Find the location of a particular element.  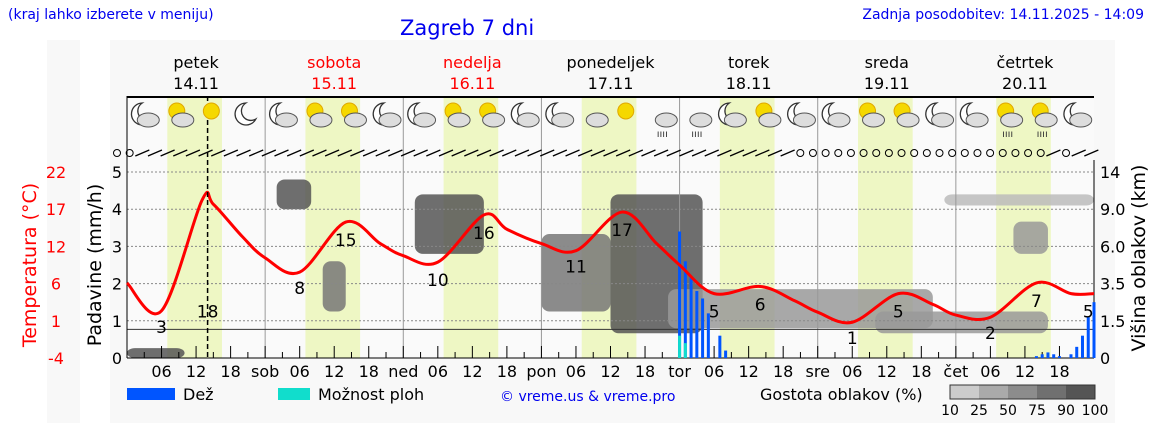

day-date: 17.11 is located at coordinates (611, 83).